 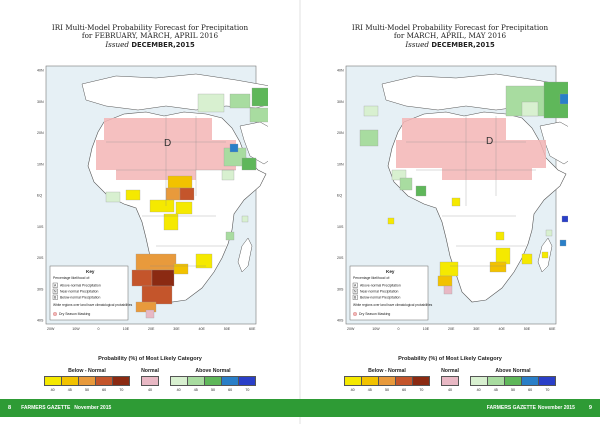 I want to click on legend-below-label: Below - Normal, so click(x=87, y=371).